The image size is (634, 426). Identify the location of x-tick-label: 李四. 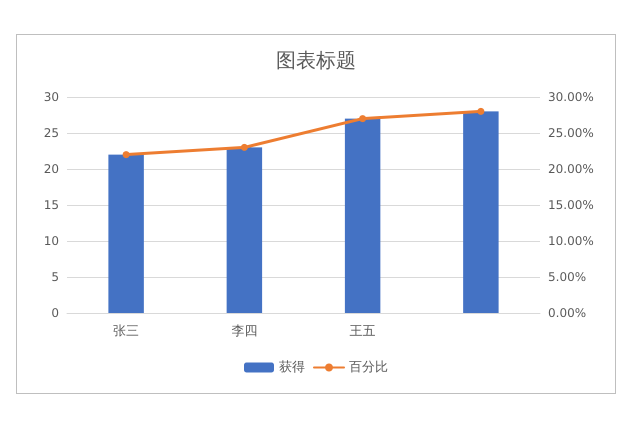
(244, 331).